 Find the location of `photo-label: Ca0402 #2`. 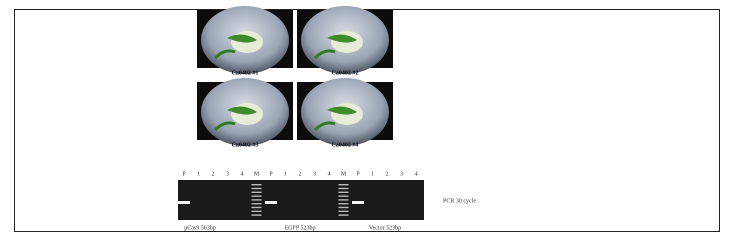

photo-label: Ca0402 #2 is located at coordinates (345, 73).